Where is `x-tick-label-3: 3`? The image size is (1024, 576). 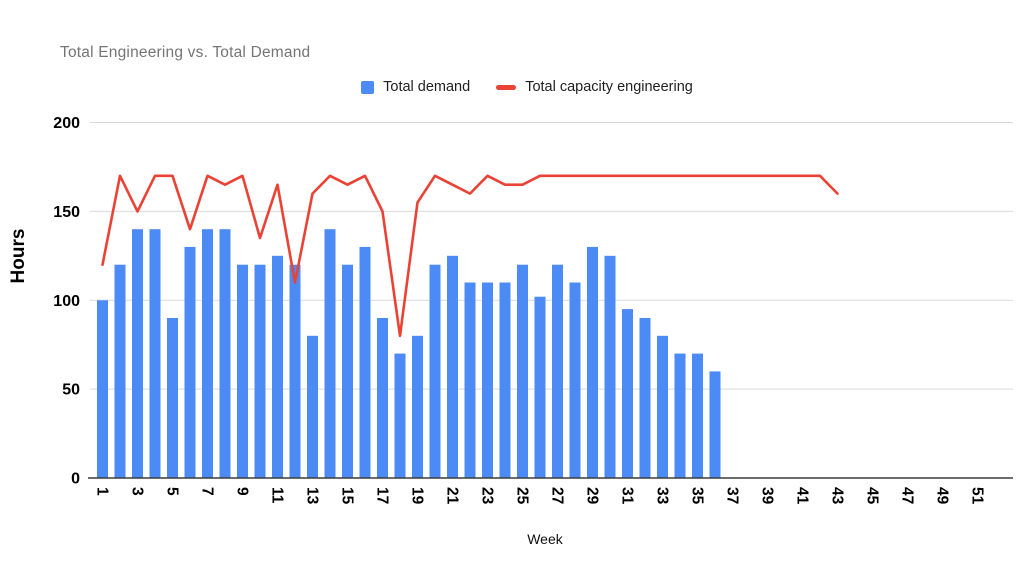
x-tick-label-3: 3 is located at coordinates (137, 491).